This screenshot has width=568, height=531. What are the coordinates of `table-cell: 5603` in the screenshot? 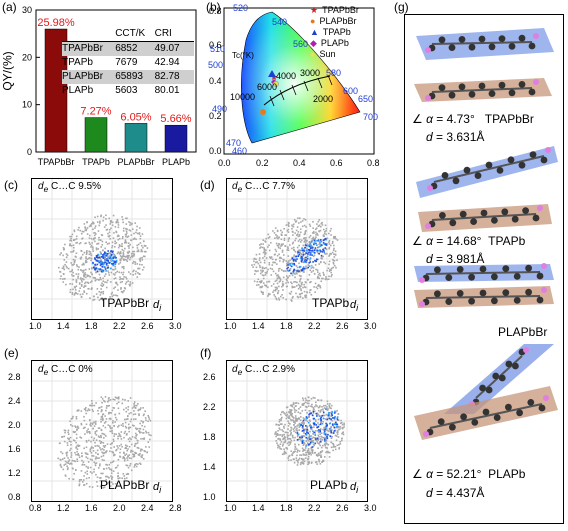 It's located at (126, 90).